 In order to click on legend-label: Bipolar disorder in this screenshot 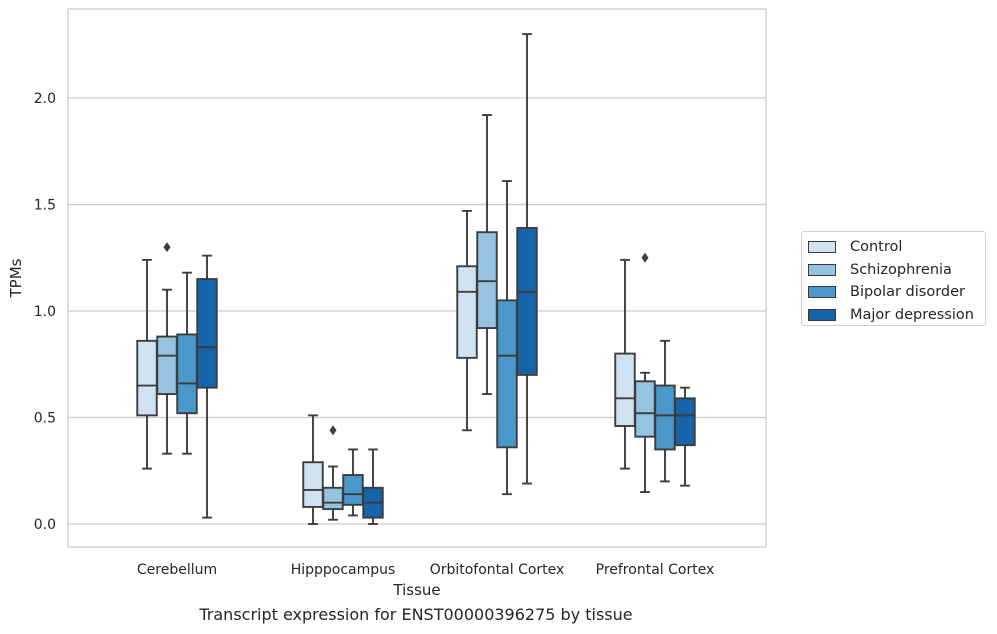, I will do `click(907, 292)`.